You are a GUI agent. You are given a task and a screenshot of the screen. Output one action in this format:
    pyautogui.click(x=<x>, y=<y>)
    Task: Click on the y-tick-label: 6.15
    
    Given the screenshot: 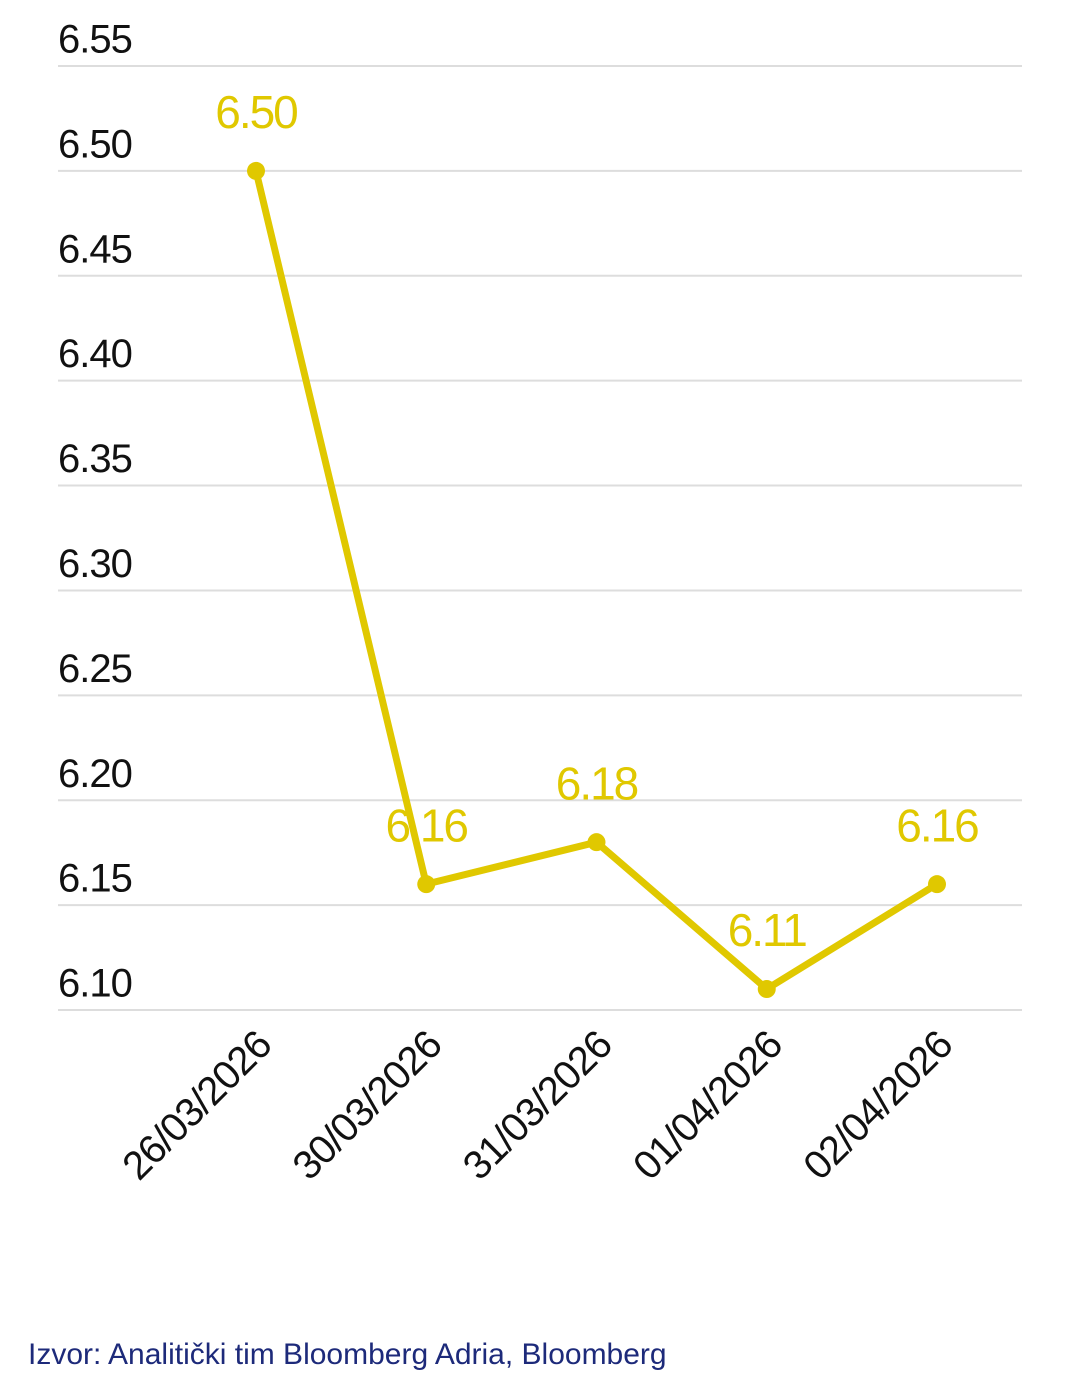 What is the action you would take?
    pyautogui.click(x=95, y=879)
    